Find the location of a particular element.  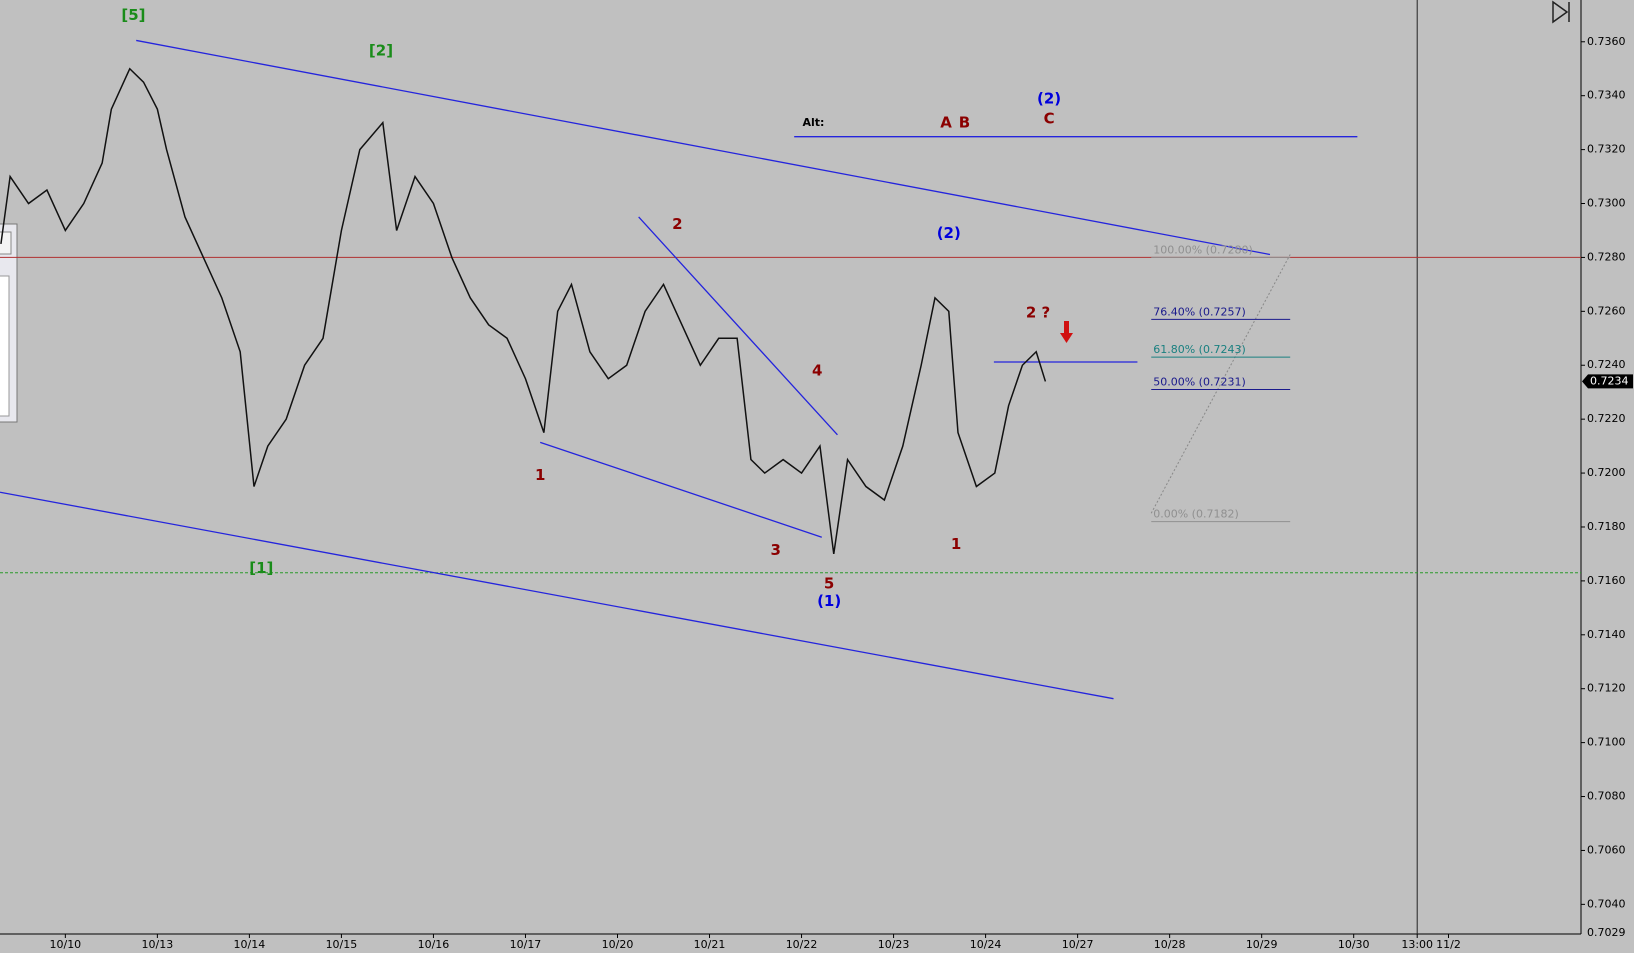

x-tick-label: 10/16 is located at coordinates (434, 944).